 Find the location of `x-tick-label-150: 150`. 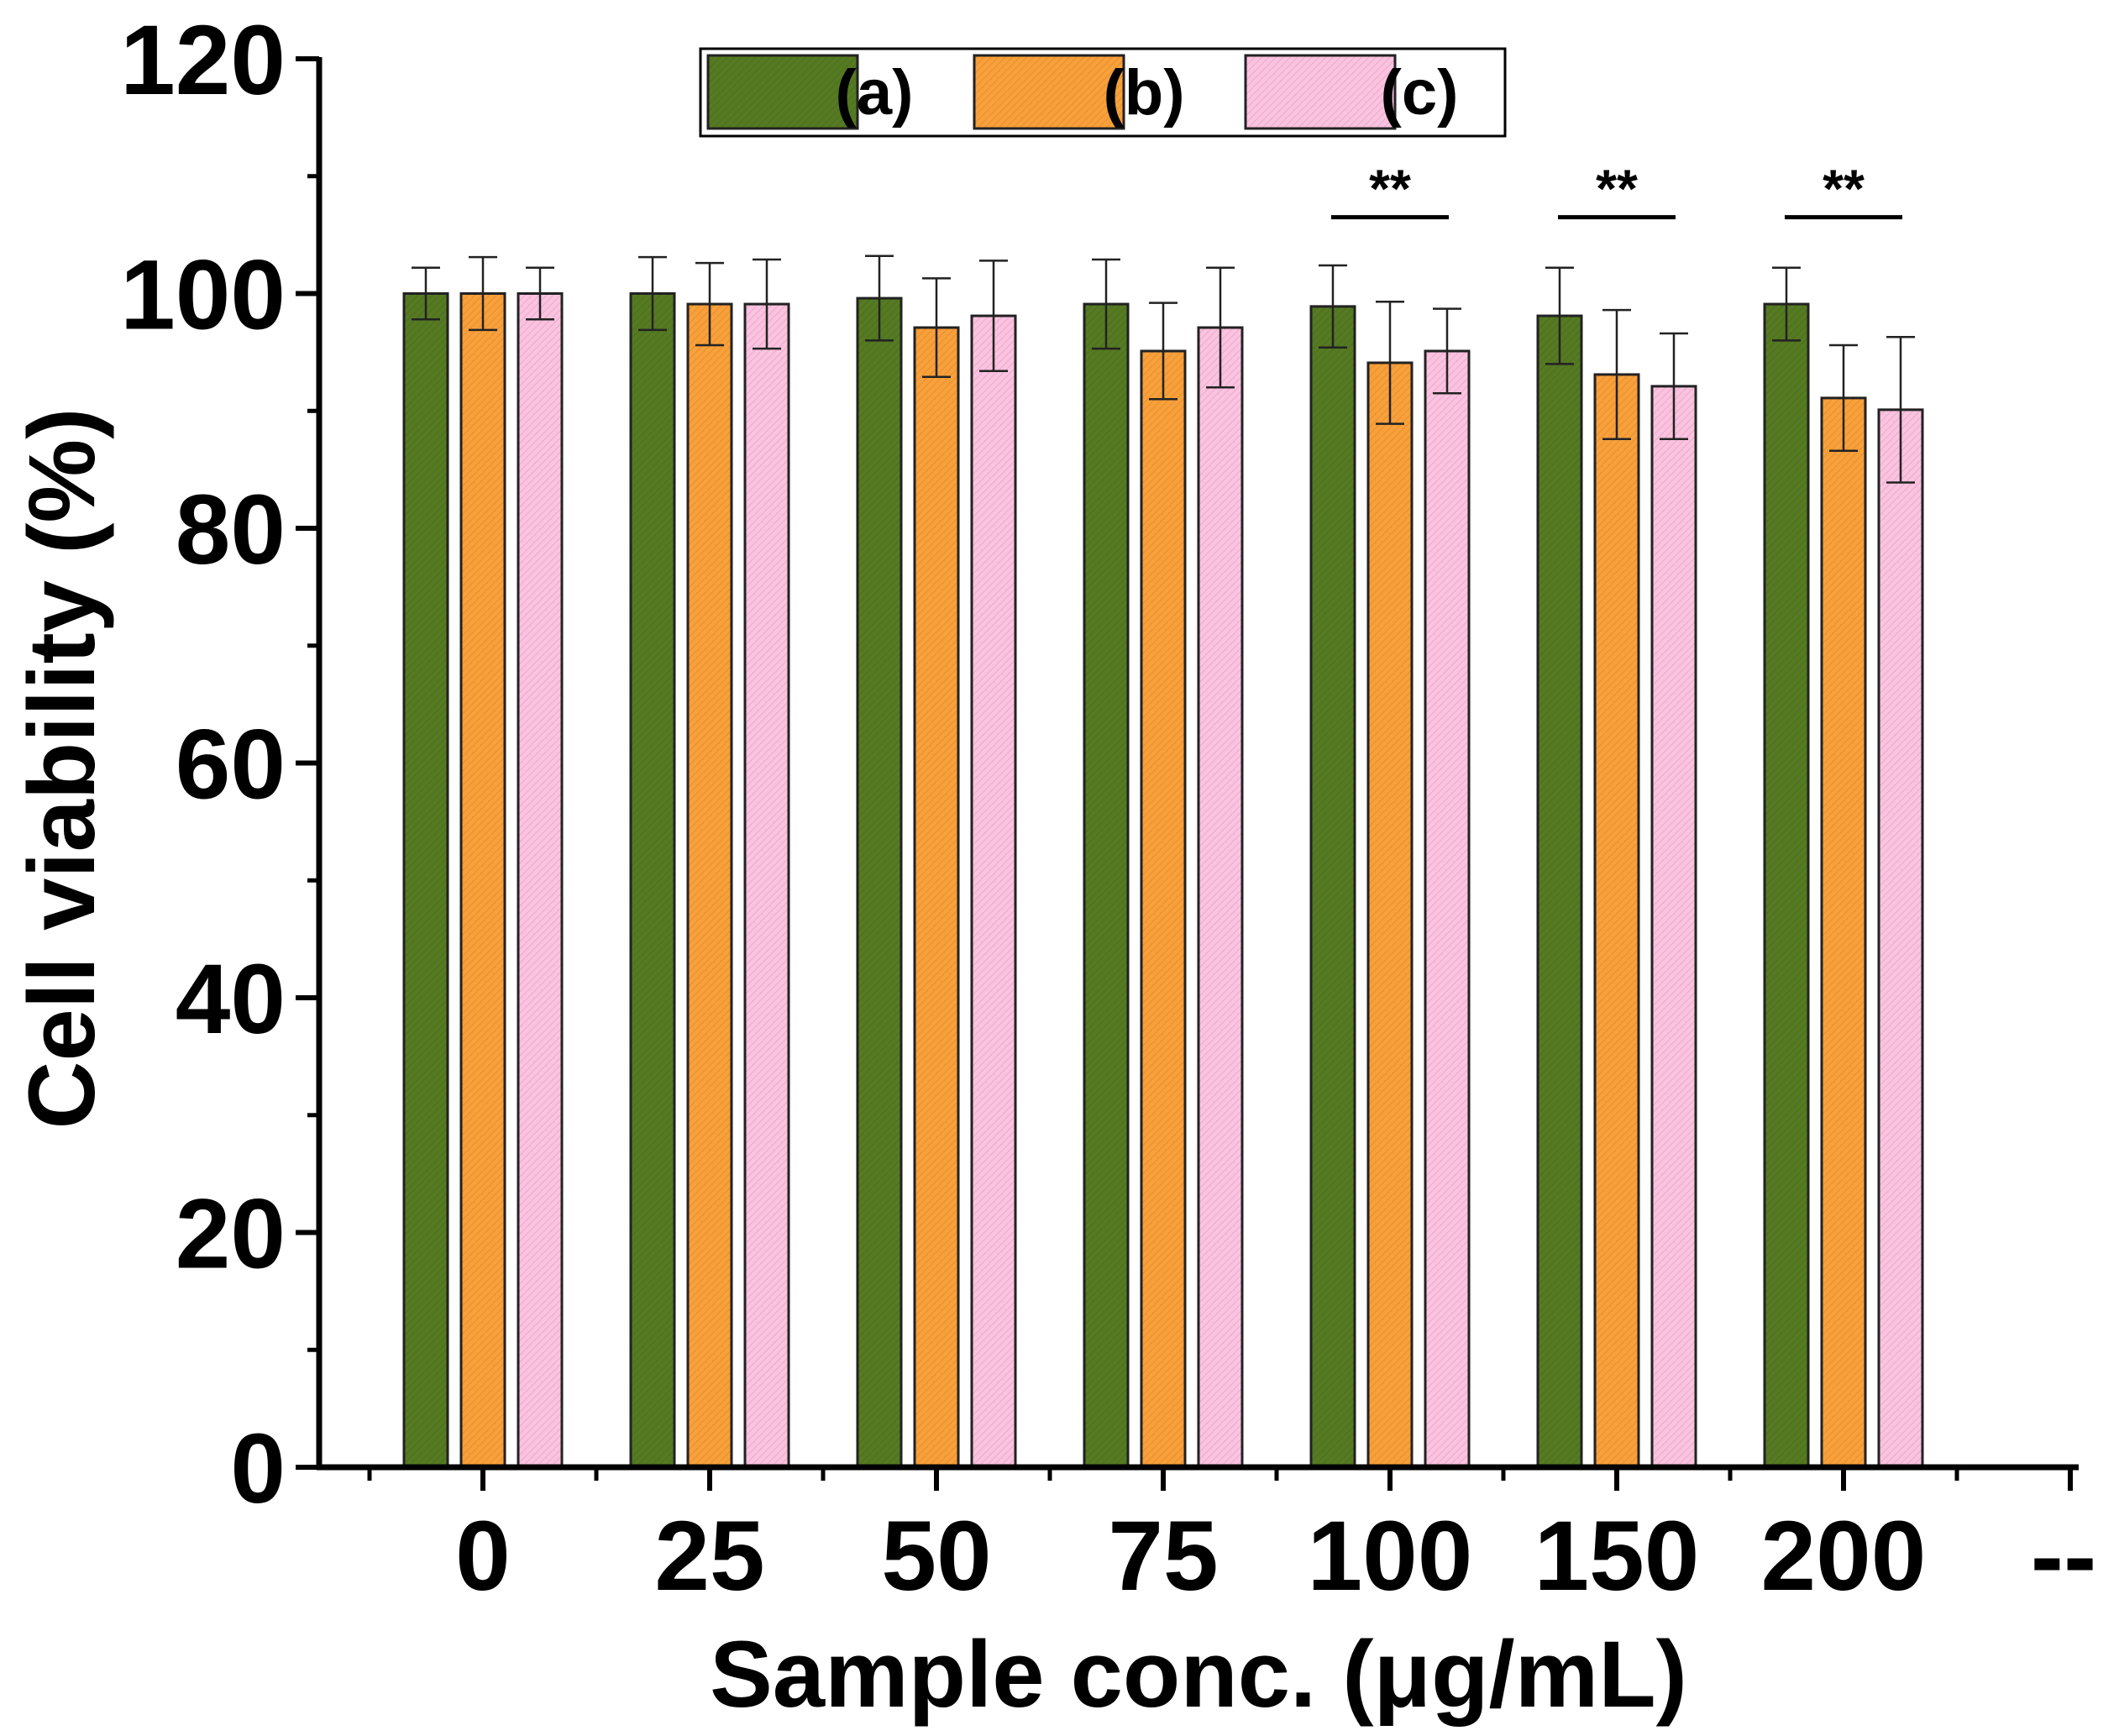

x-tick-label-150: 150 is located at coordinates (1617, 1556).